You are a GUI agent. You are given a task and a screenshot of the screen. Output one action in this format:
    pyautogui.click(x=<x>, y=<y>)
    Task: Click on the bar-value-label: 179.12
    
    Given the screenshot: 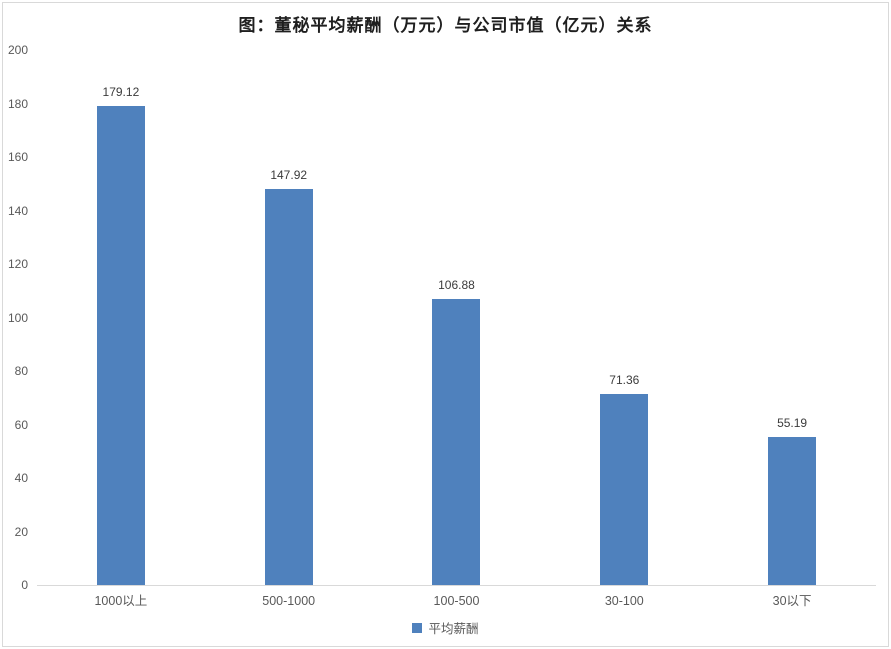 What is the action you would take?
    pyautogui.click(x=121, y=91)
    